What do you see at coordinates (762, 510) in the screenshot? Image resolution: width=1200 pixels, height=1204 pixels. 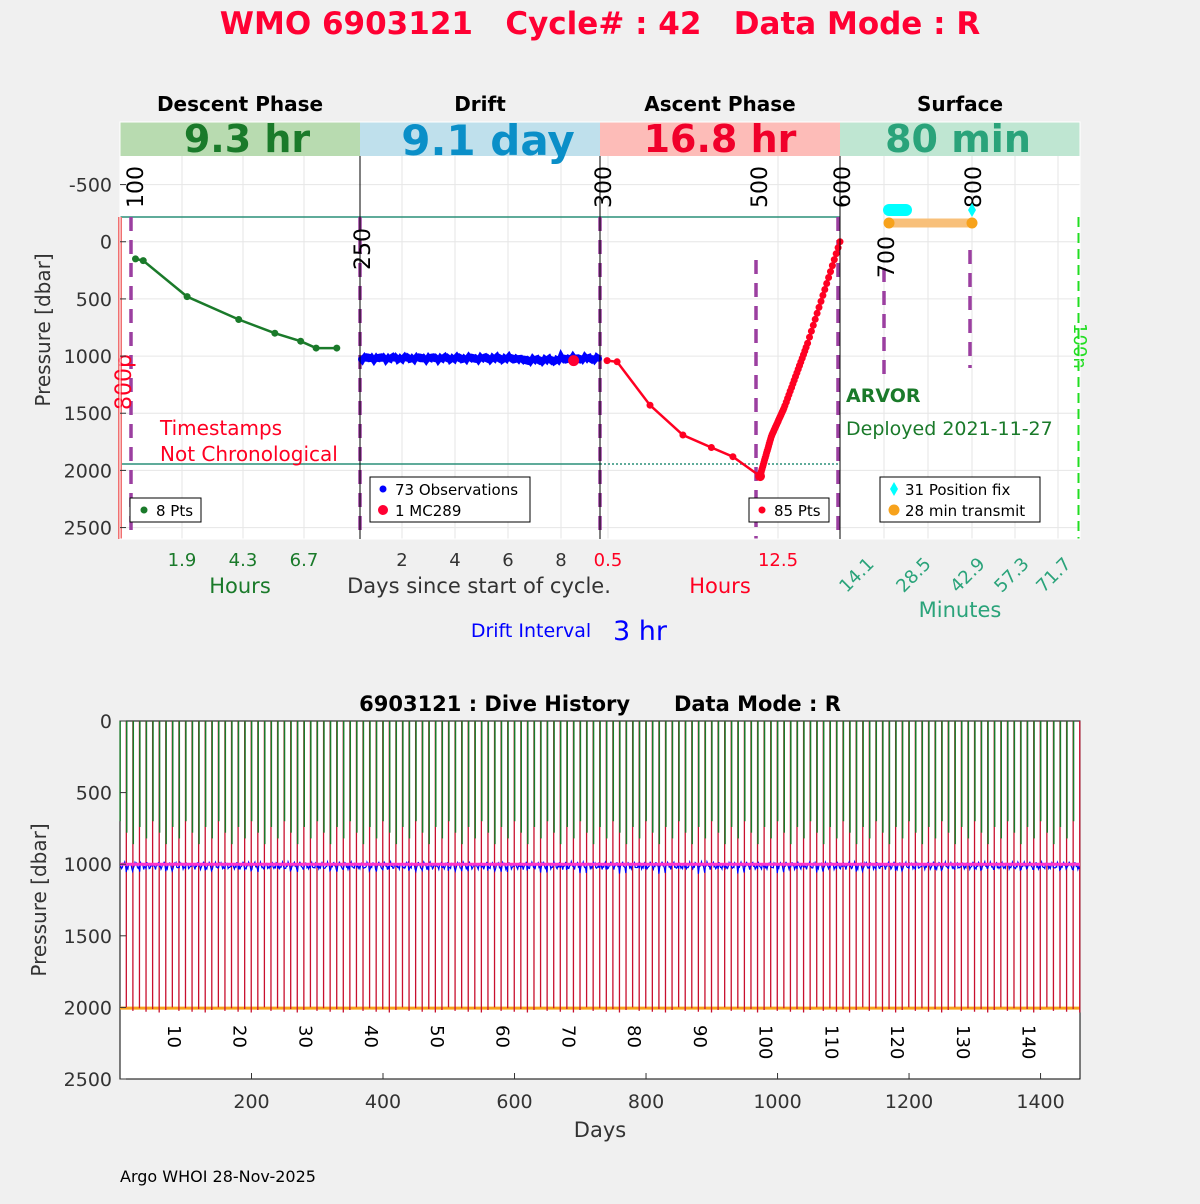 I see `ascent-legend-marker` at bounding box center [762, 510].